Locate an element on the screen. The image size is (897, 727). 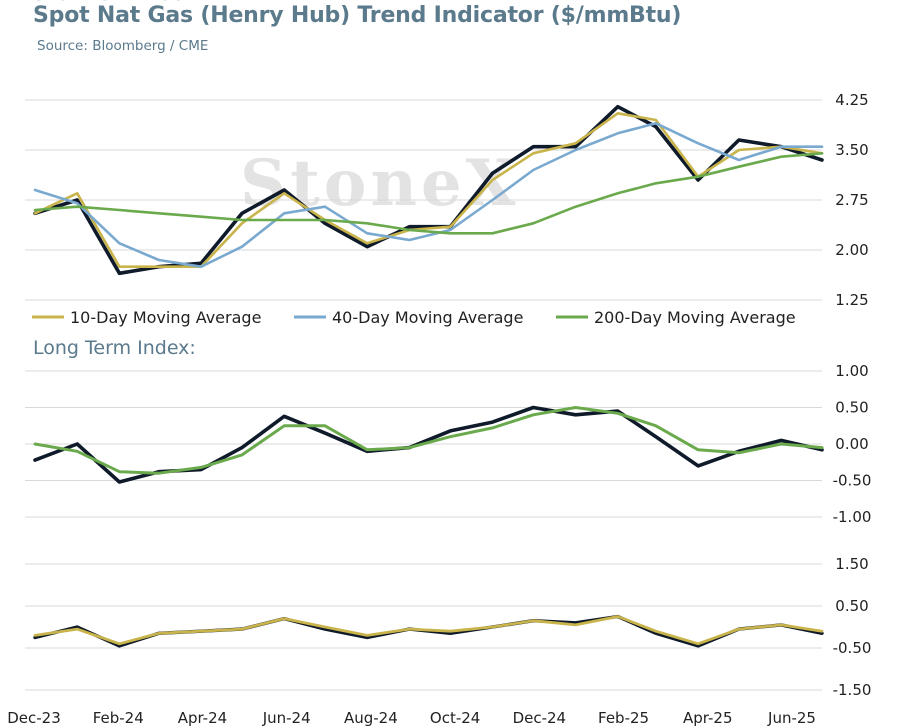
x-tick-label: Feb-25 is located at coordinates (623, 718).